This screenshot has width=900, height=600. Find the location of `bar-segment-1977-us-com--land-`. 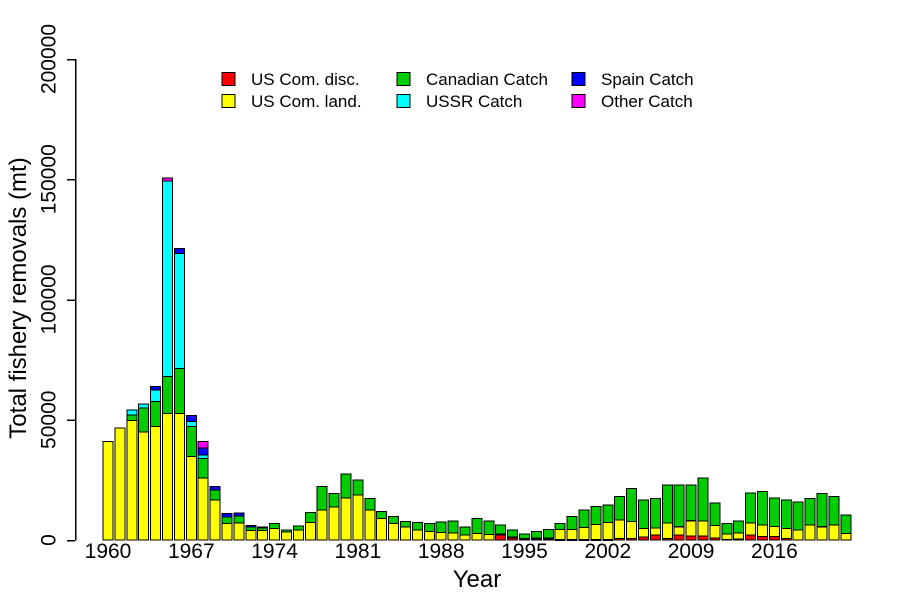

bar-segment-1977-us-com--land- is located at coordinates (310, 531).